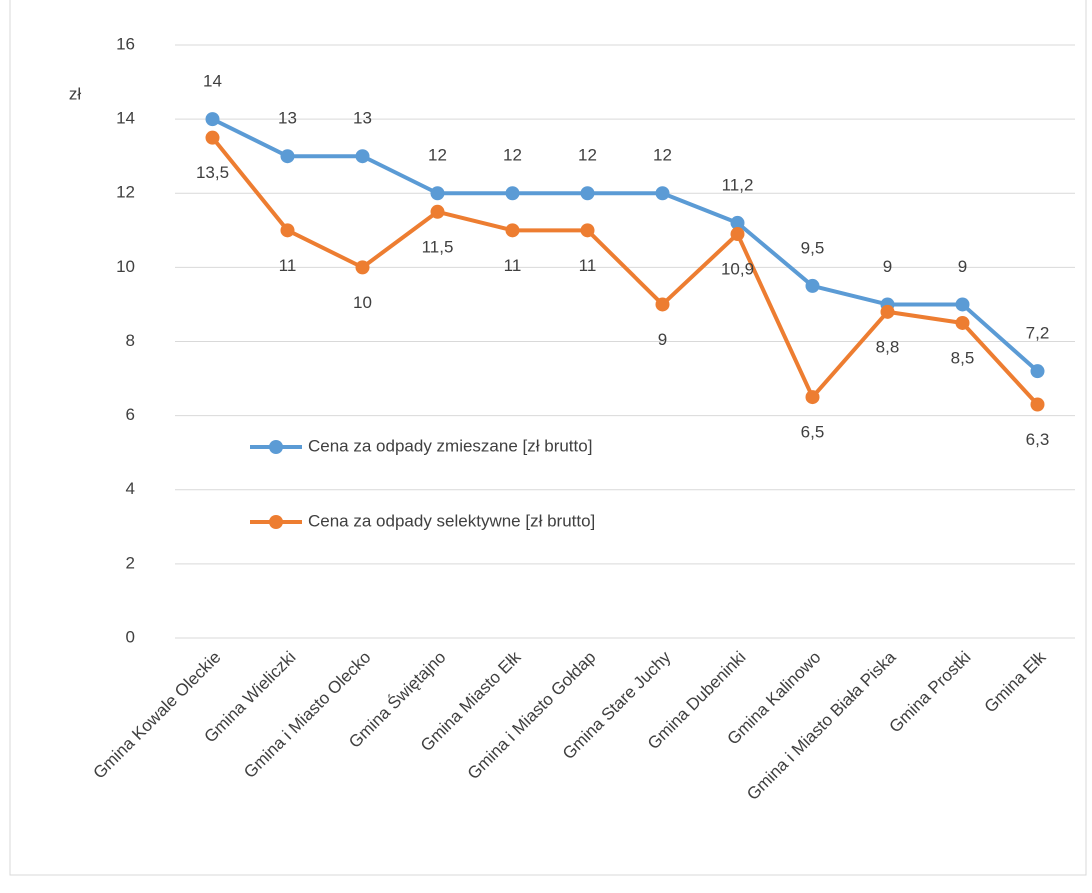  What do you see at coordinates (963, 357) in the screenshot?
I see `data-label: 8,5` at bounding box center [963, 357].